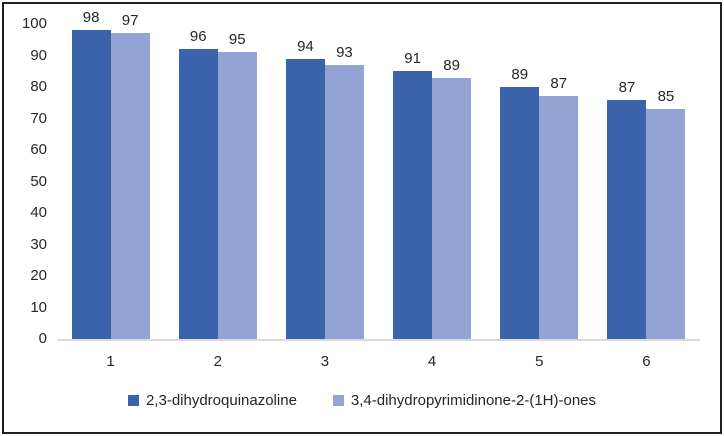 The image size is (724, 436). I want to click on legend-swatch-dark-blue, so click(133, 400).